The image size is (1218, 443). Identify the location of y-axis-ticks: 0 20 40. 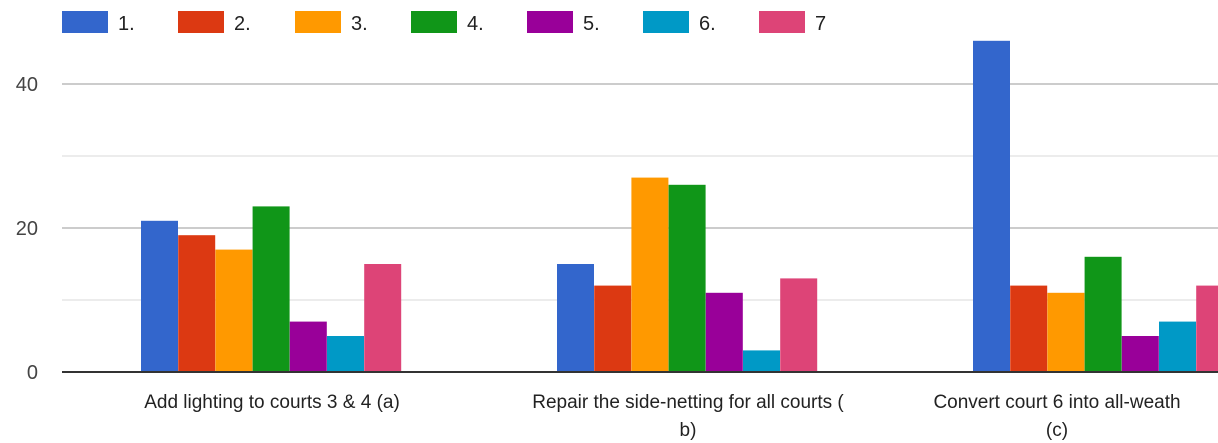
(27, 229).